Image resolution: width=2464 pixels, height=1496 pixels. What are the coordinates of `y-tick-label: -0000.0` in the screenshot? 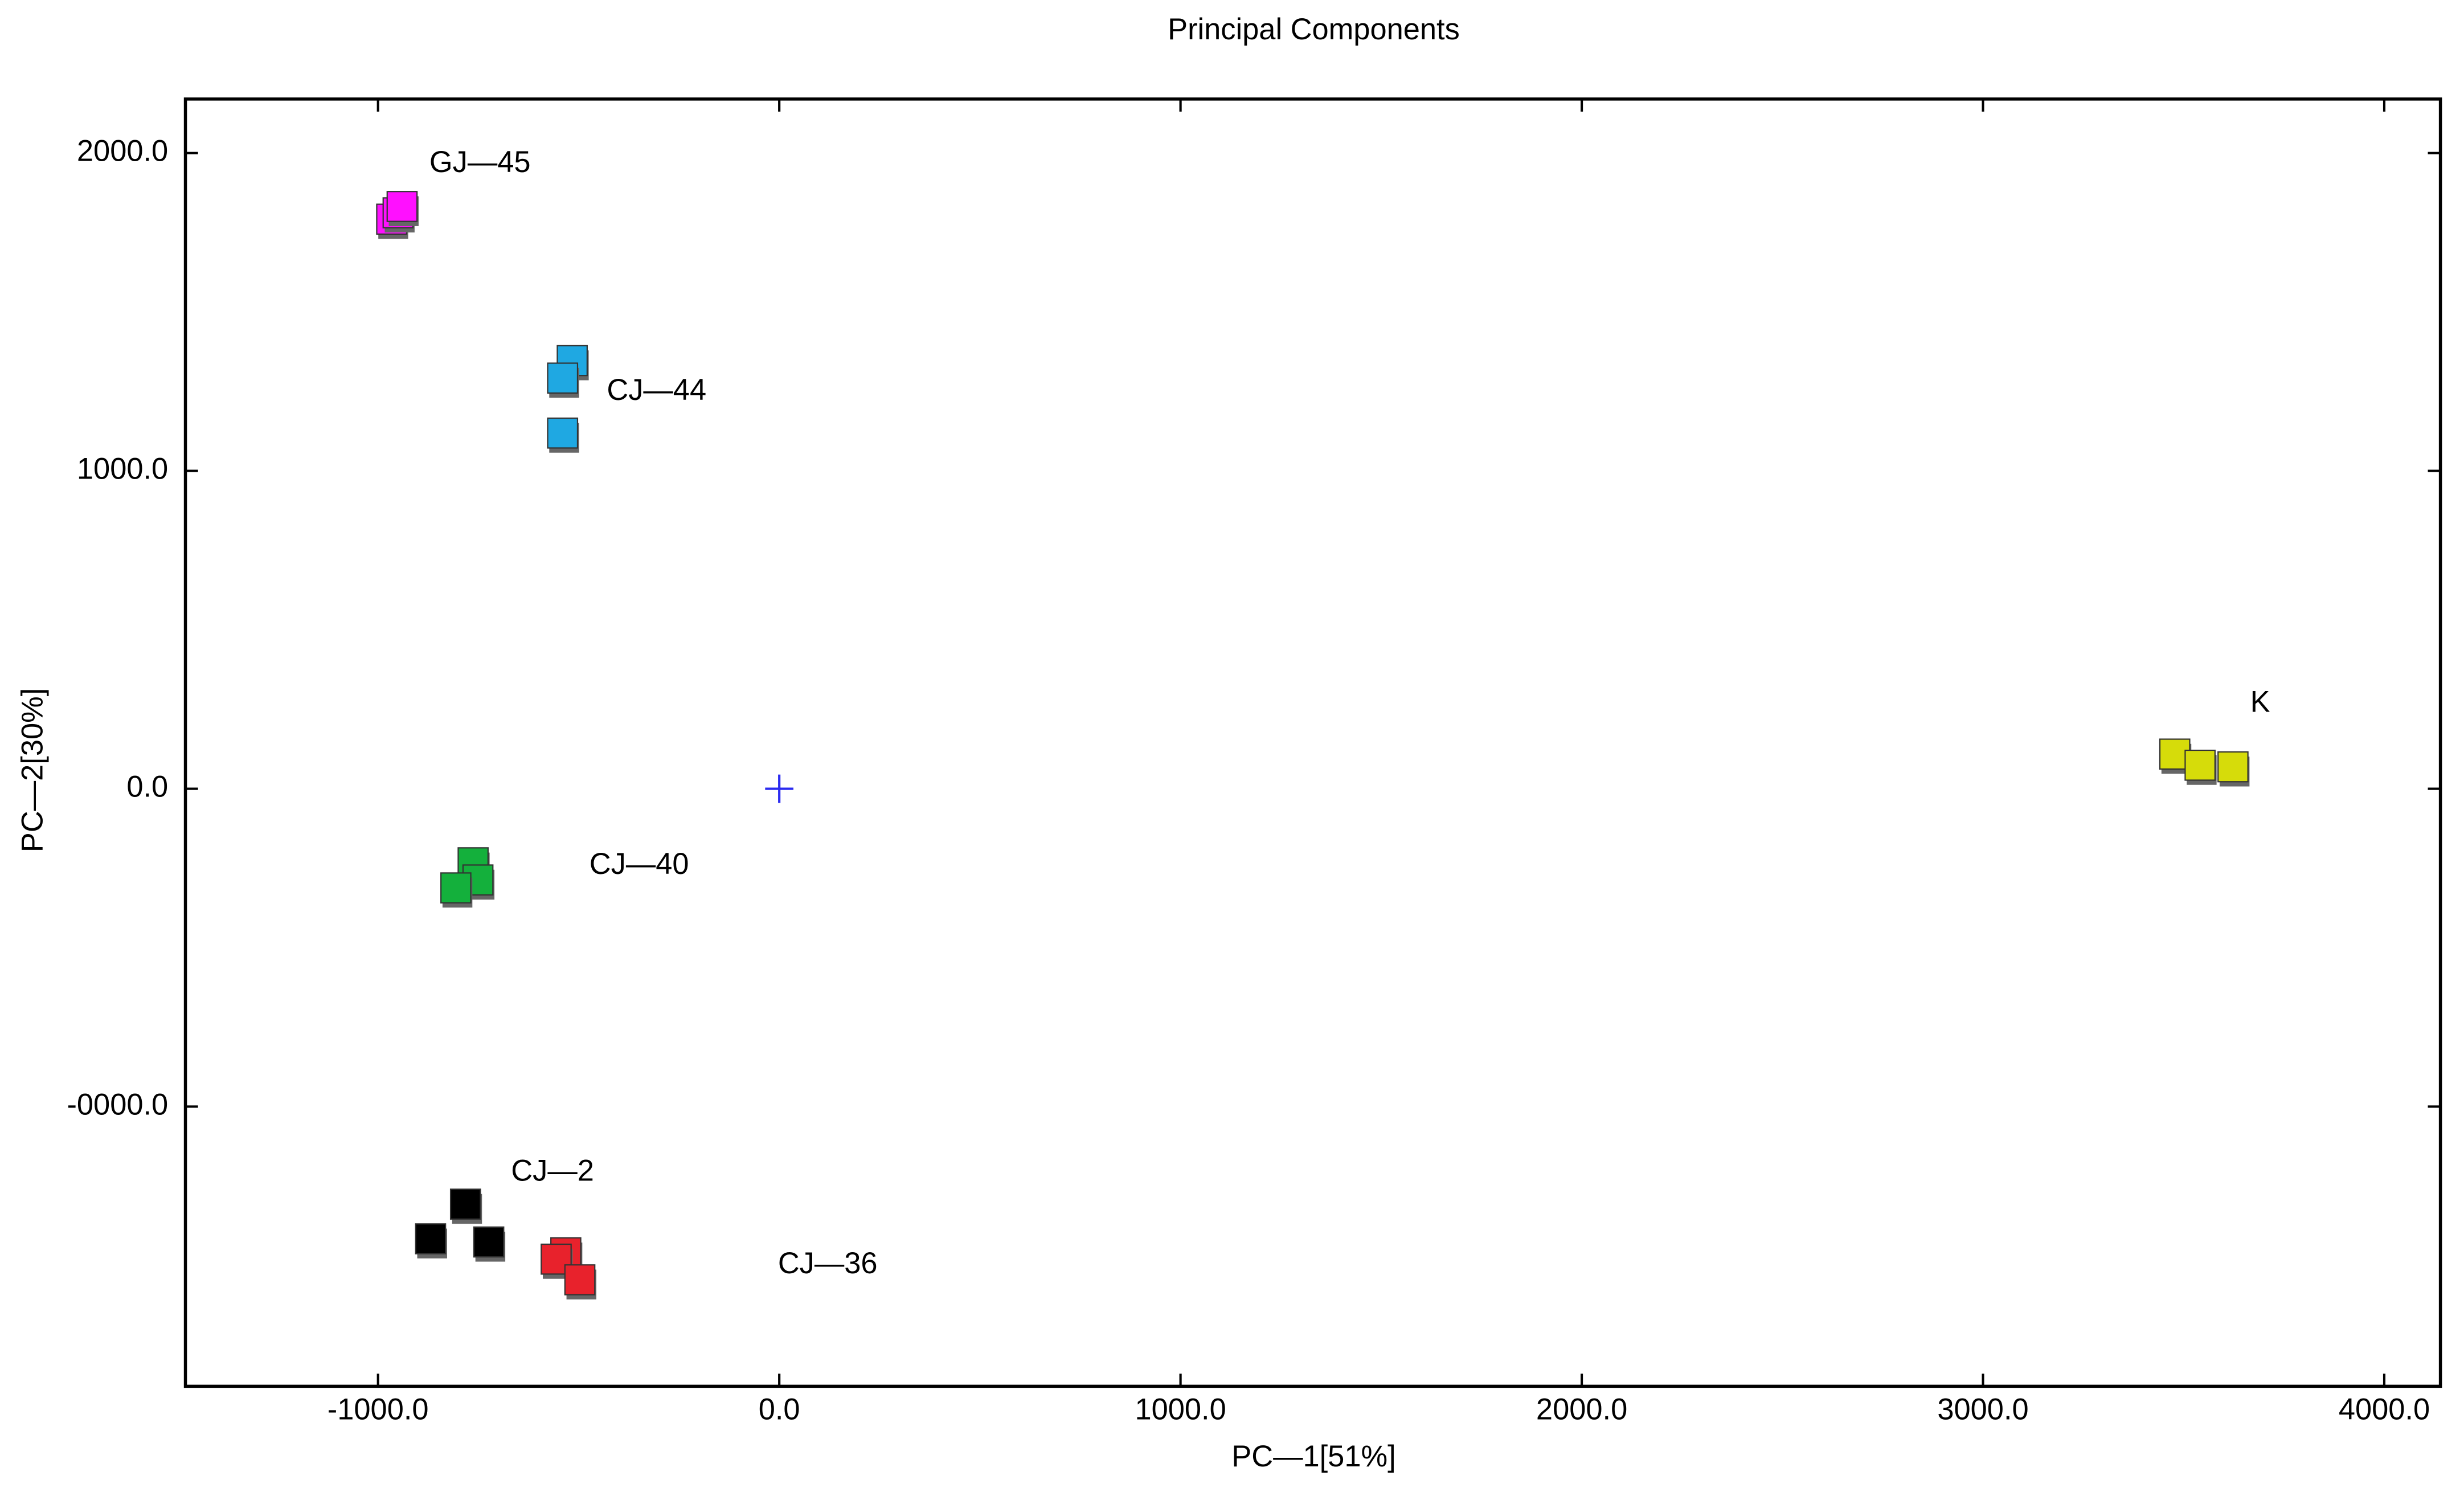 It's located at (117, 1105).